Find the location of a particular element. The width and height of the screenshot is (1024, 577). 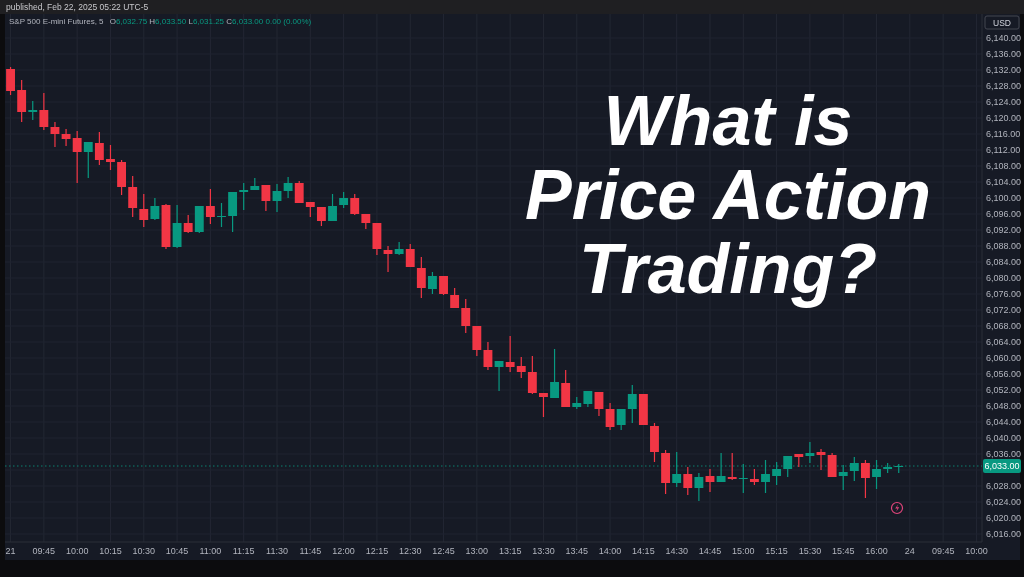

y-tick-label: 6,084.00 is located at coordinates (1004, 262).